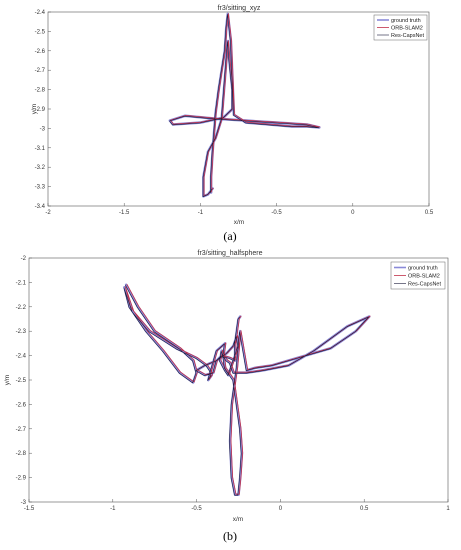  What do you see at coordinates (239, 8) in the screenshot?
I see `chart-a-title: fr3/sitting_xyz` at bounding box center [239, 8].